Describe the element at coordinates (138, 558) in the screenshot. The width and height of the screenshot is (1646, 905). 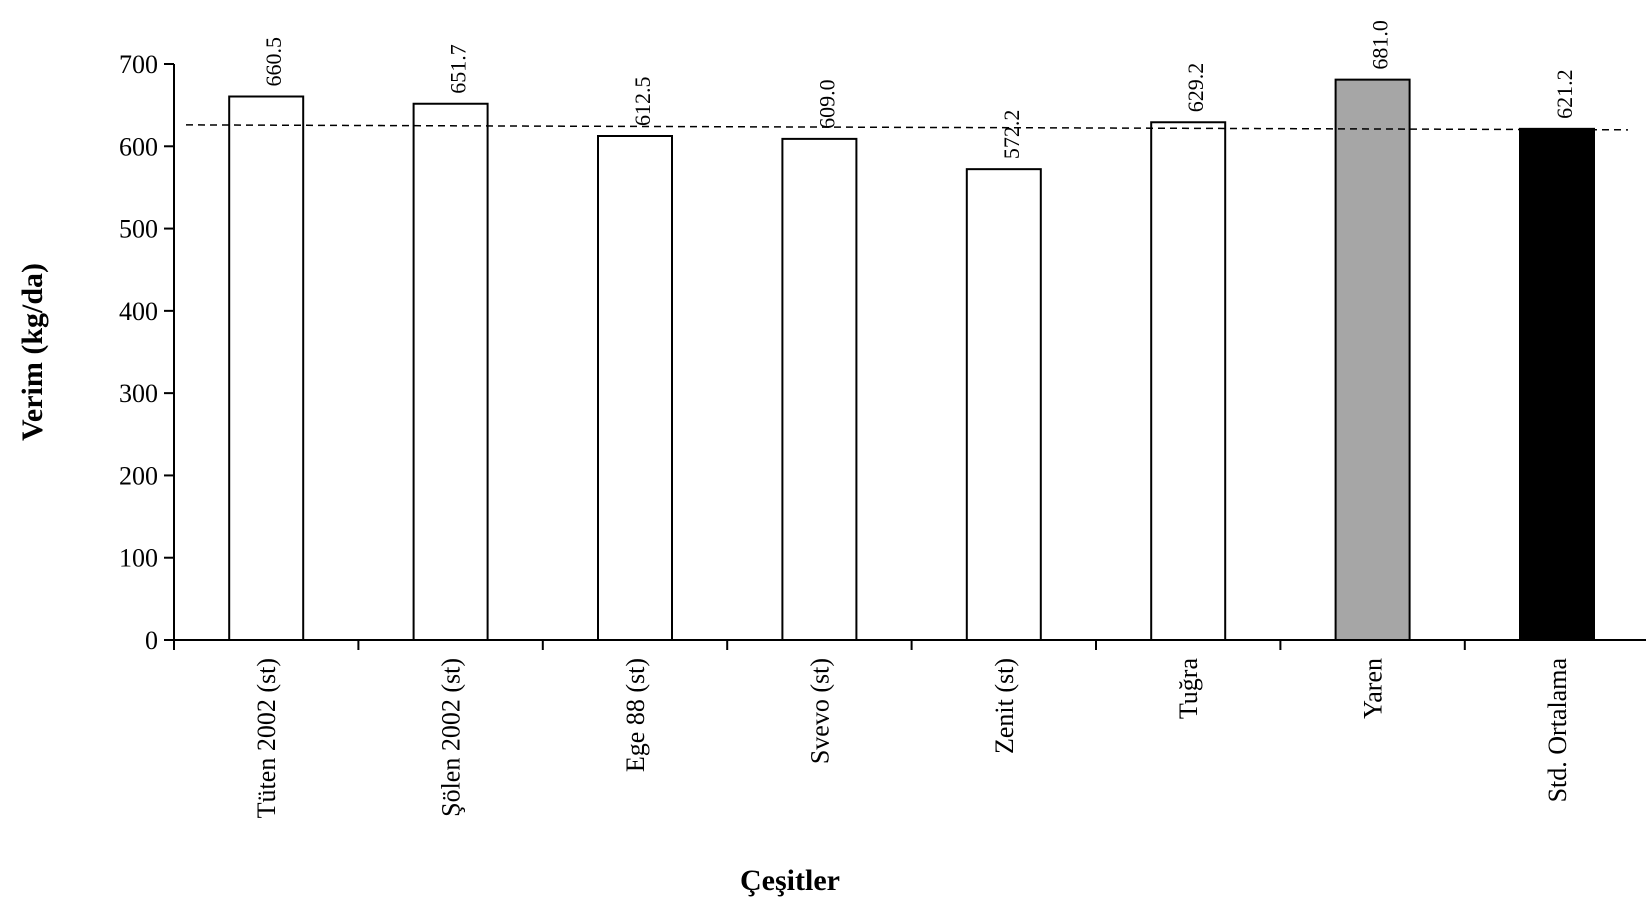
I see `y-tick-label: 100` at that location.